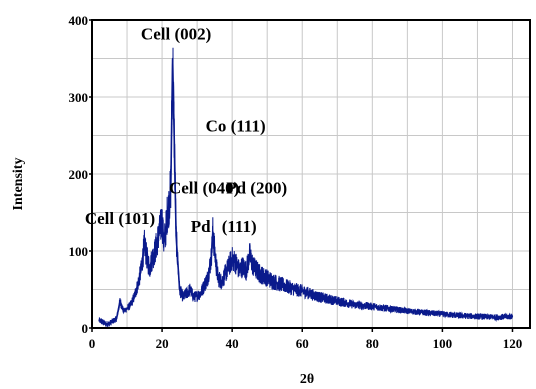  What do you see at coordinates (372, 343) in the screenshot?
I see `x-tick-label: 80` at bounding box center [372, 343].